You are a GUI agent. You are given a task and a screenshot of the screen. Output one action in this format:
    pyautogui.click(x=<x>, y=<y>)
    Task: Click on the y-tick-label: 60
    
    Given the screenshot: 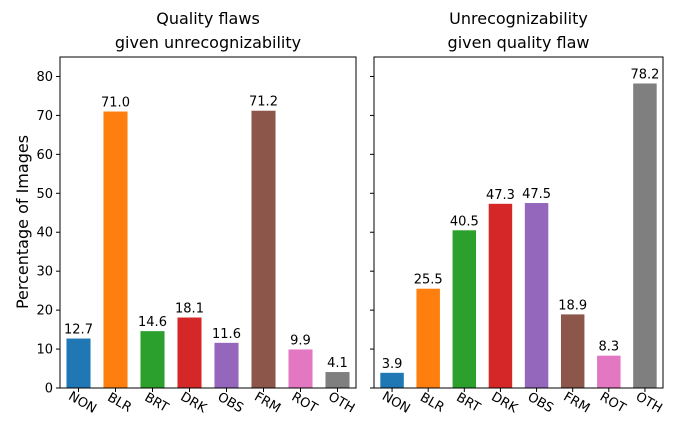 What is the action you would take?
    pyautogui.click(x=44, y=155)
    